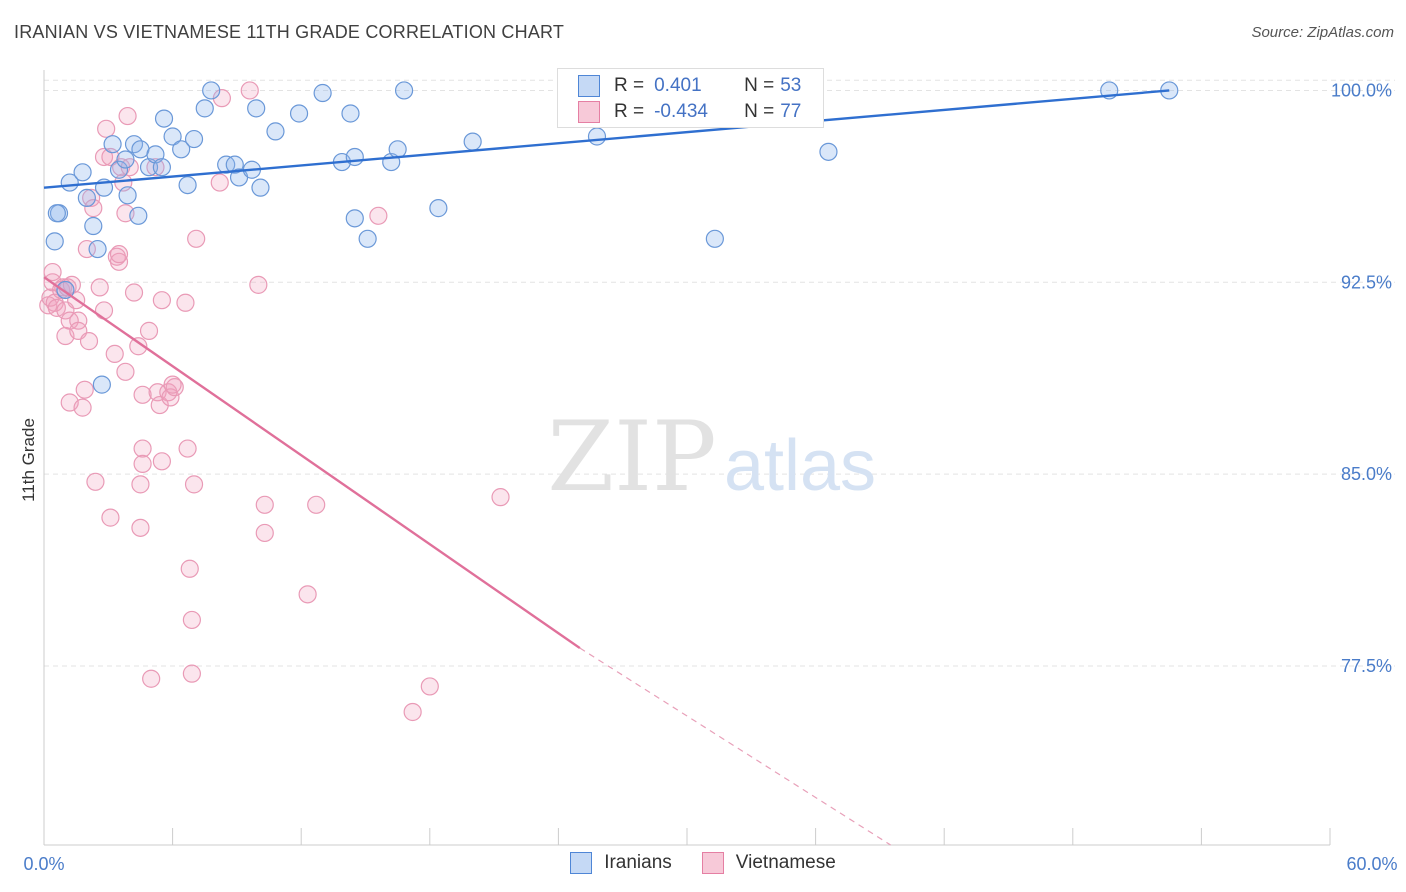  I want to click on watermark: ZIP atlas, so click(711, 457).